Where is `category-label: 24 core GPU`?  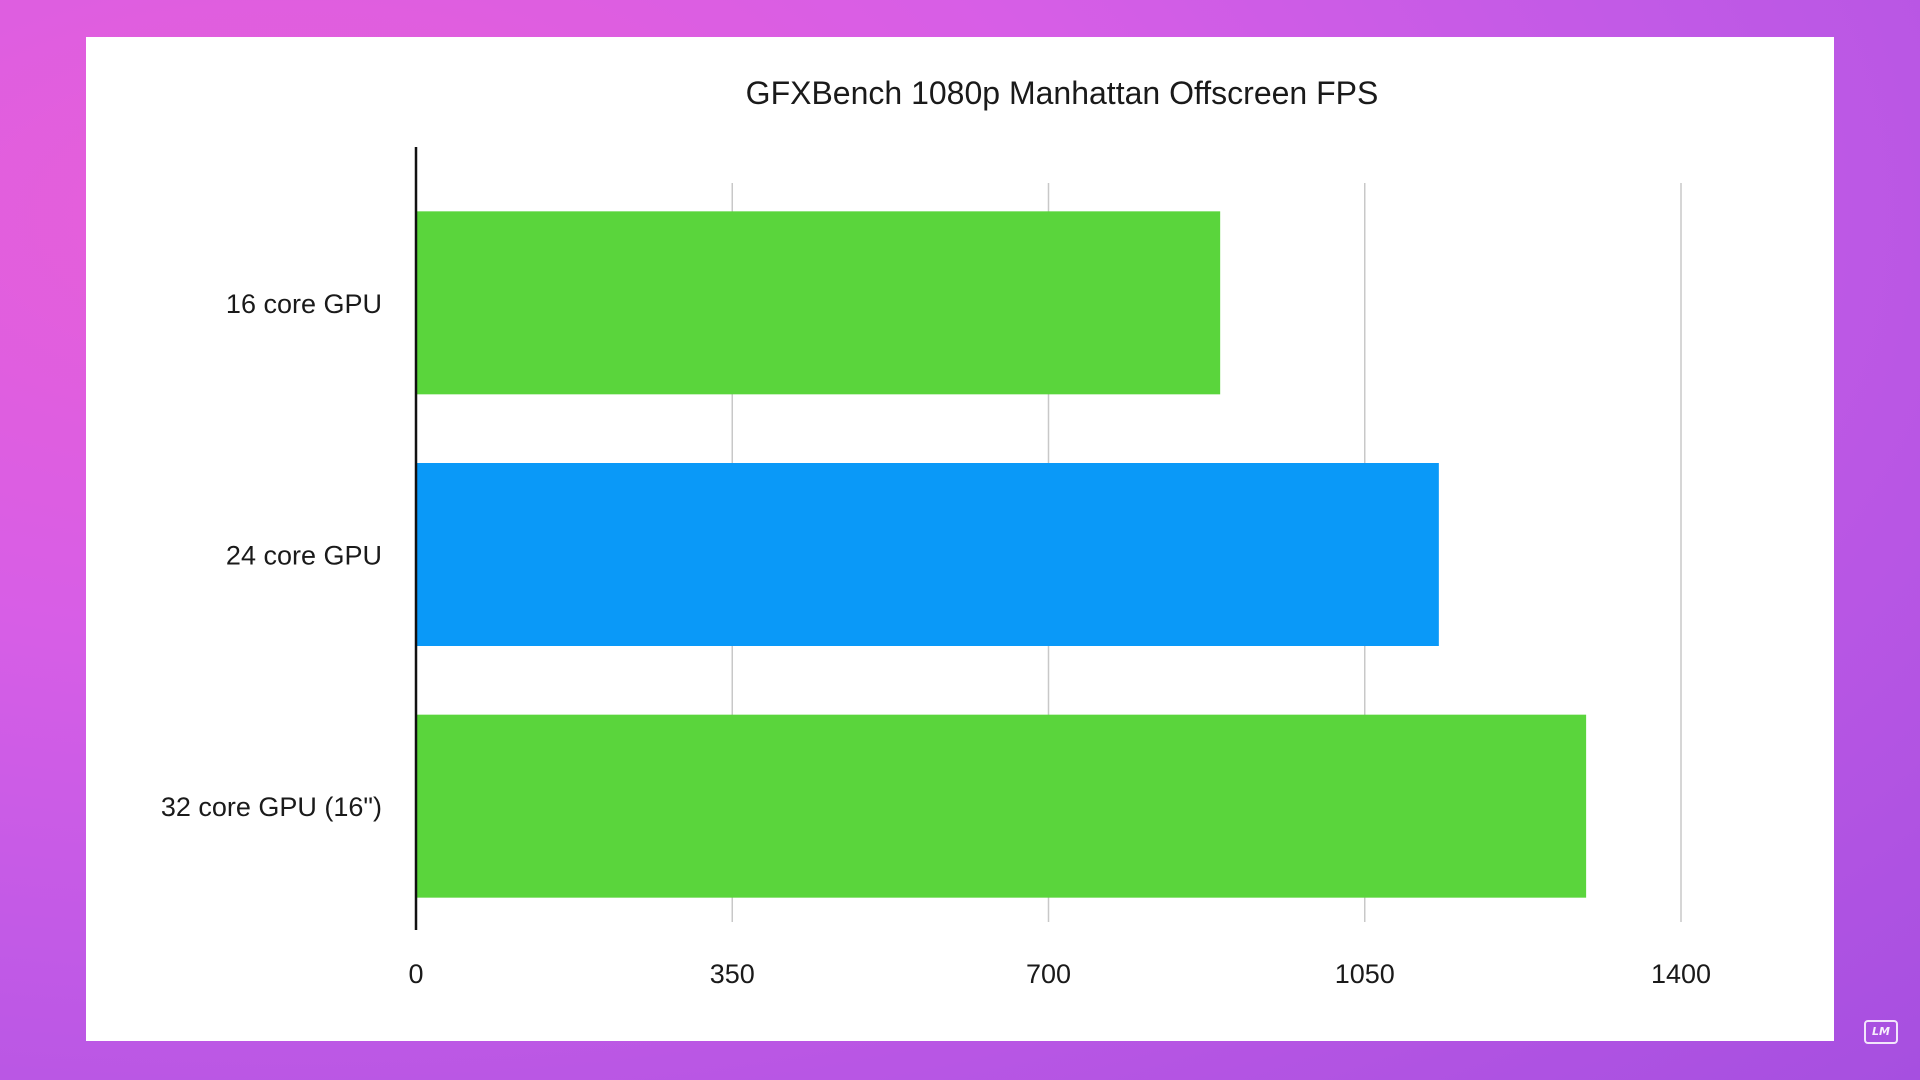
category-label: 24 core GPU is located at coordinates (304, 556).